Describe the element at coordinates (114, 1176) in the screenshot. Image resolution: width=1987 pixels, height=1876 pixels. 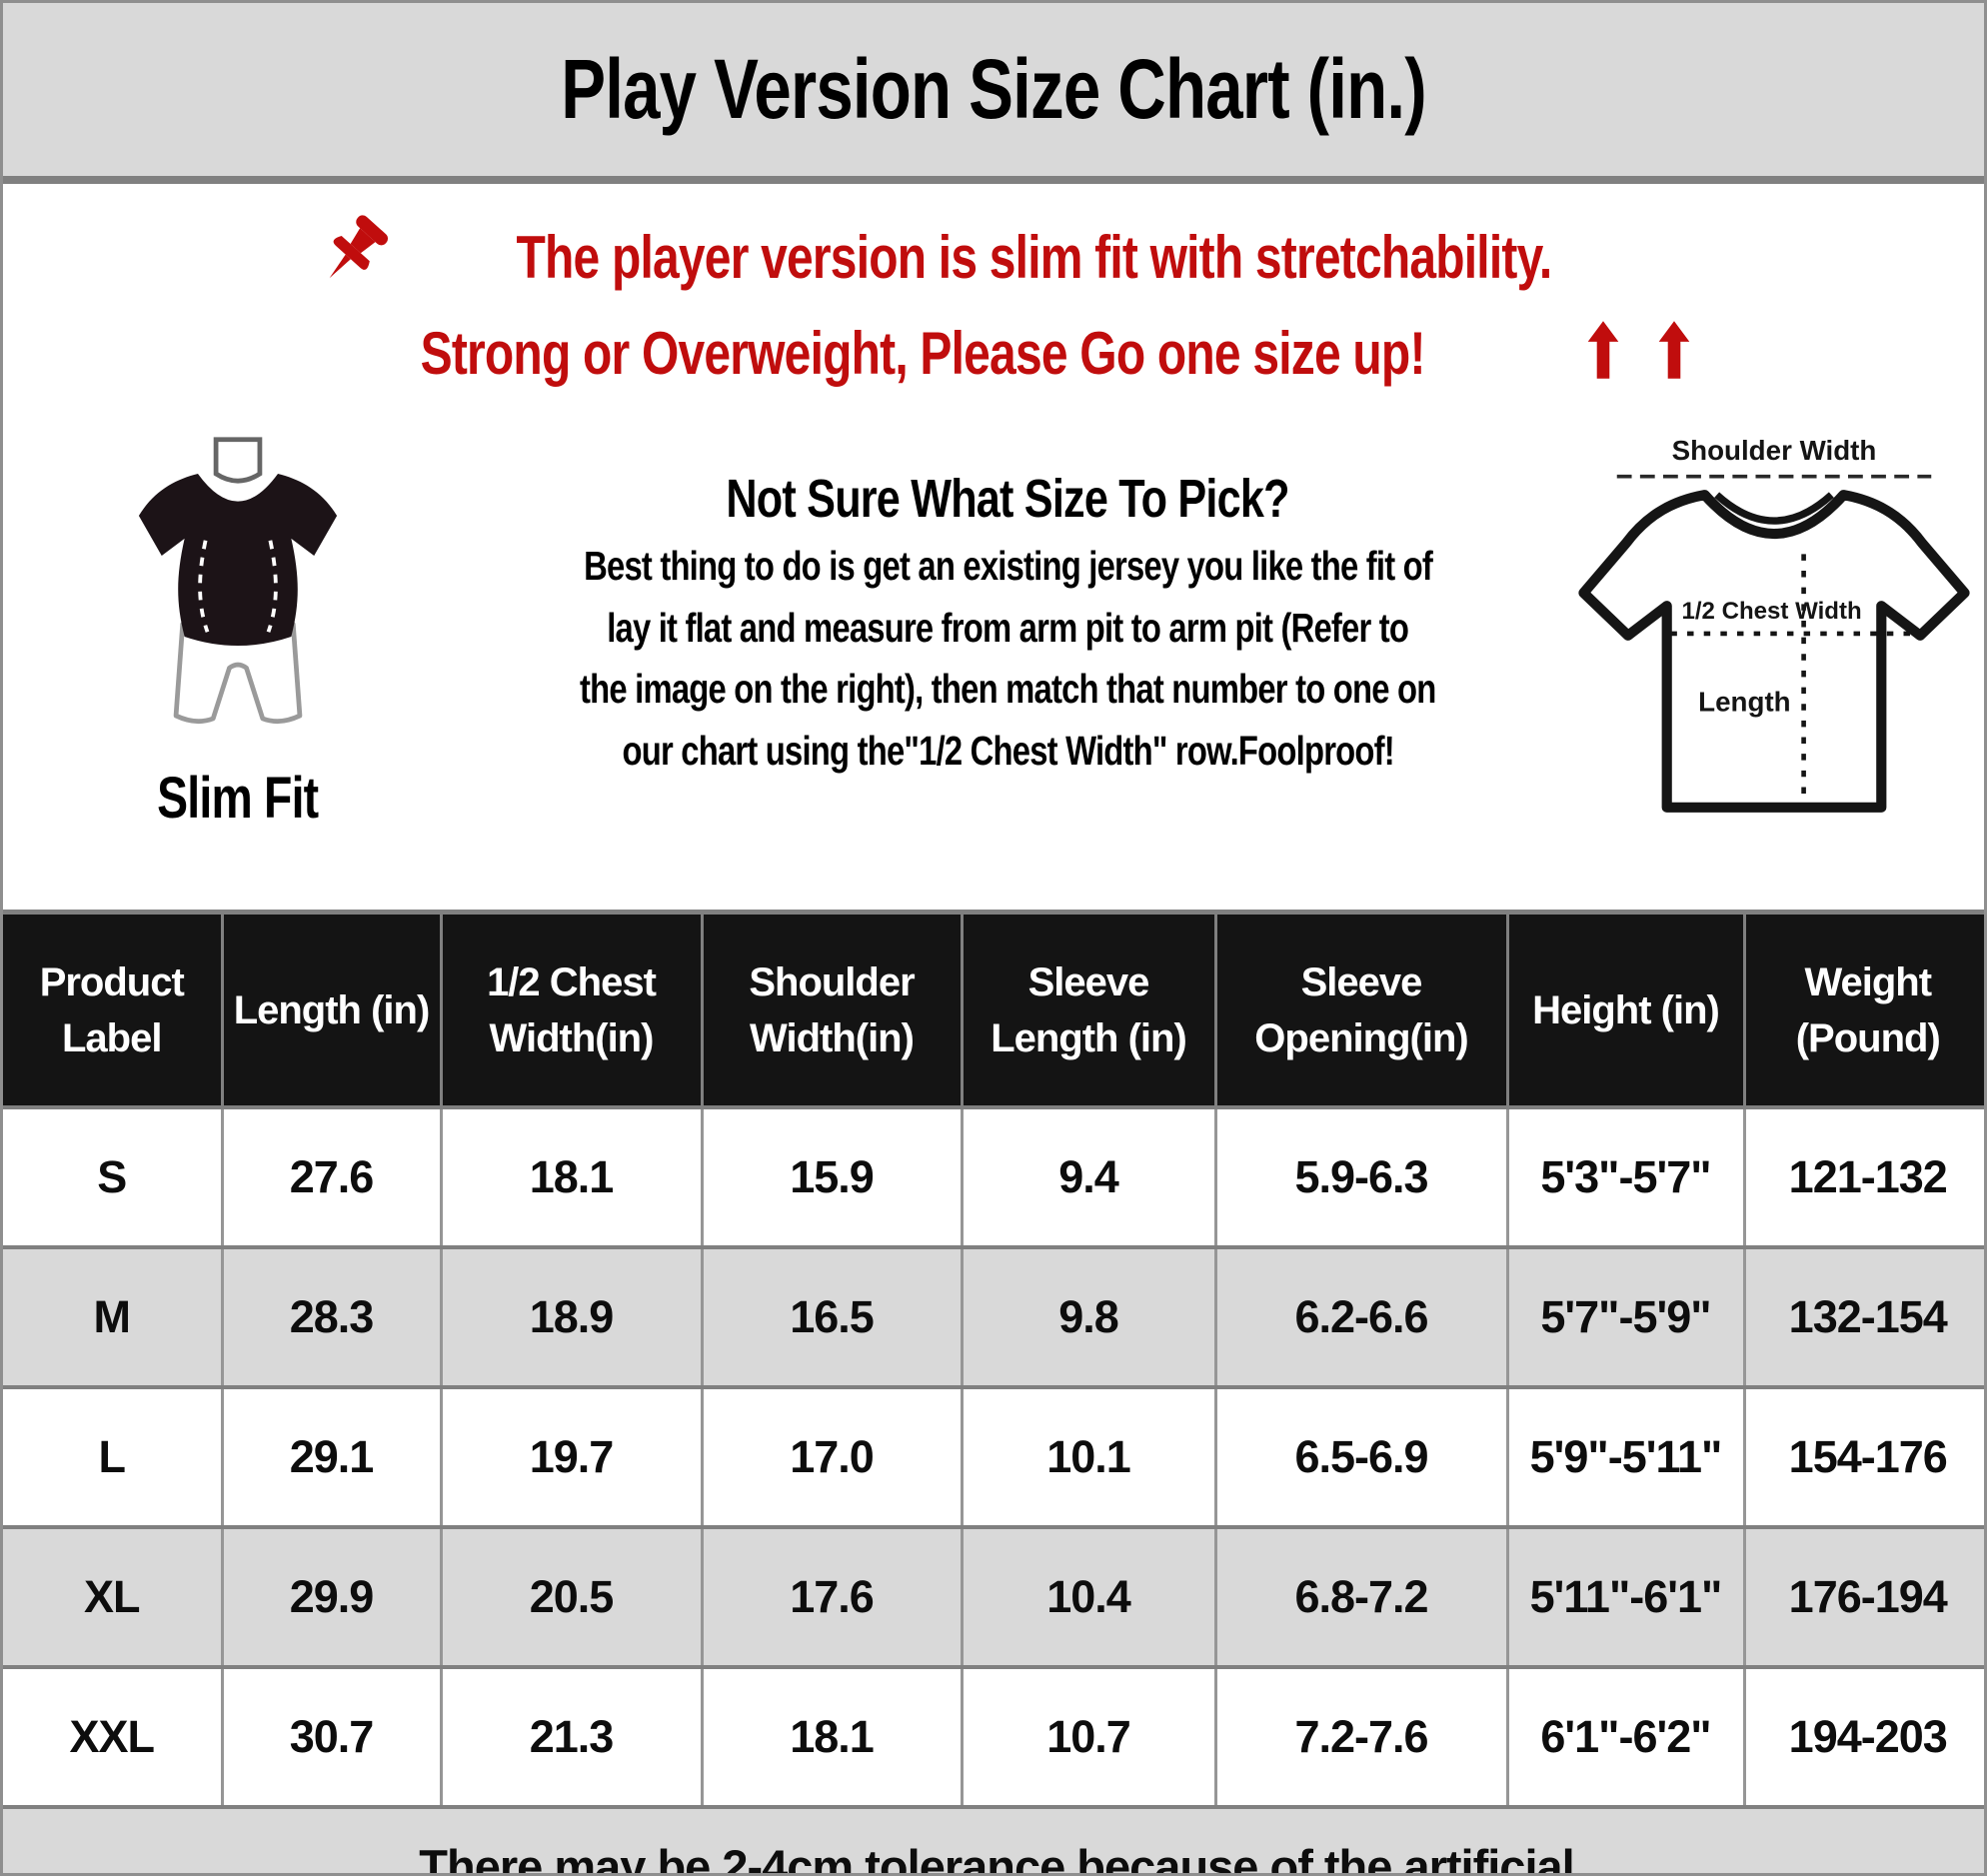
I see `size-label-cell: S` at that location.